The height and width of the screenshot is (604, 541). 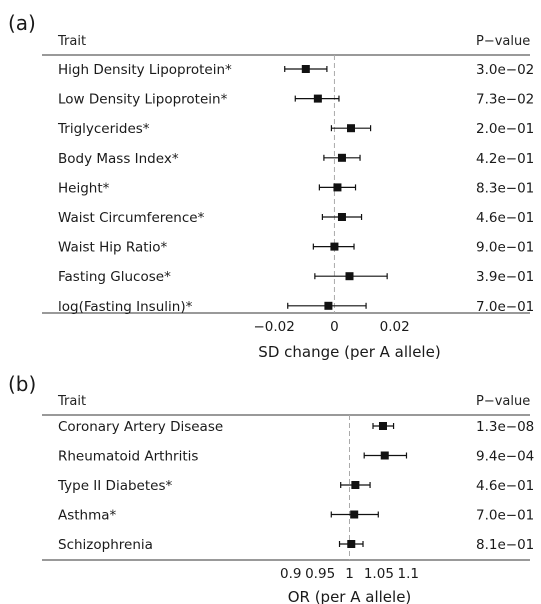 I want to click on trait-label: Fasting Glucose*, so click(x=114, y=277).